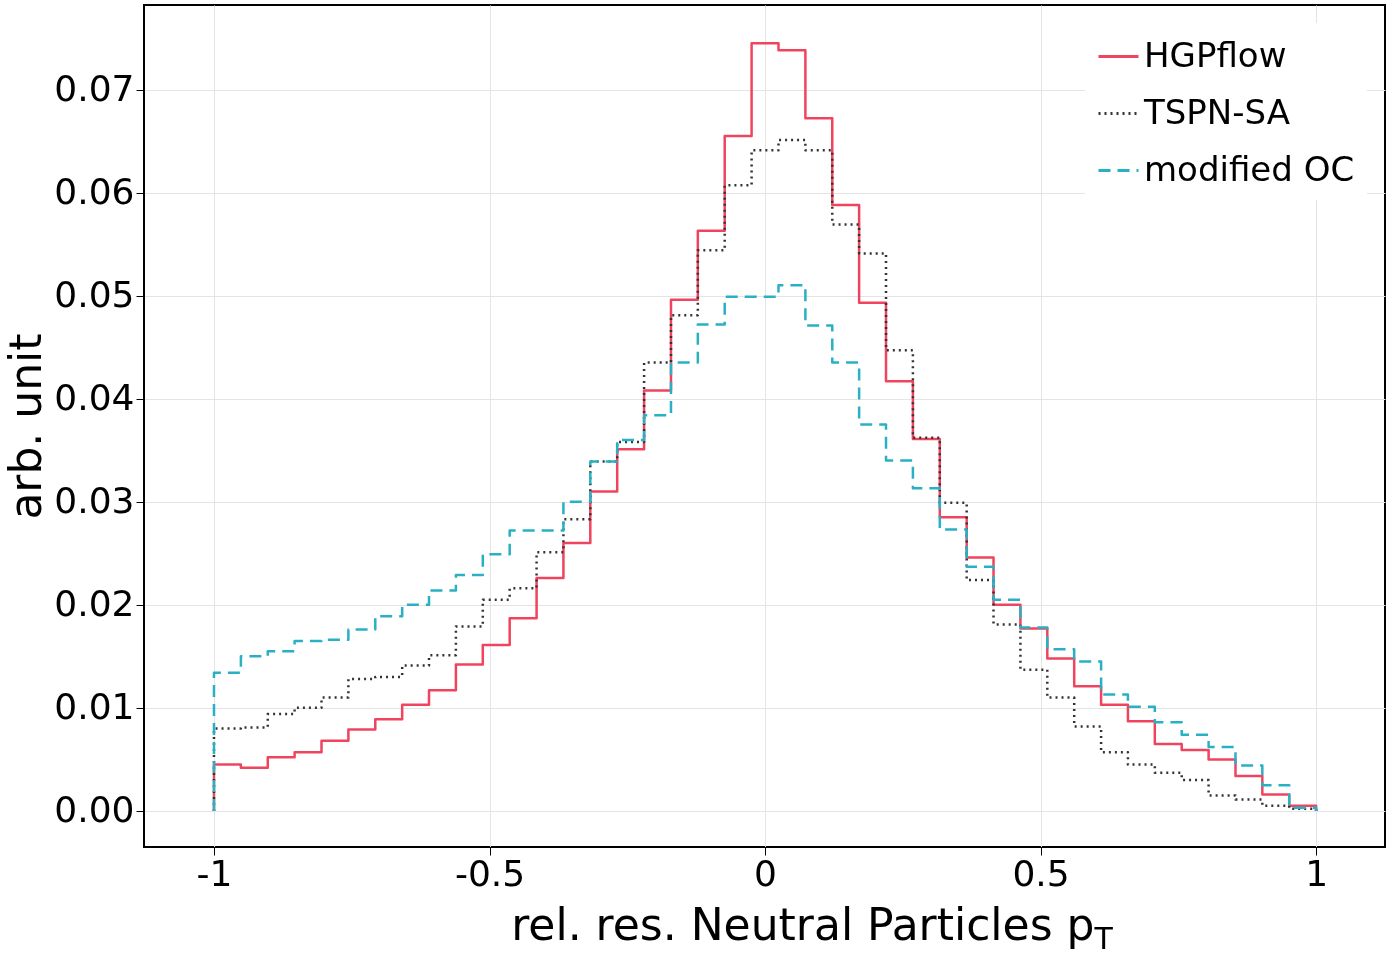  What do you see at coordinates (26, 426) in the screenshot?
I see `y-axis-title: arb. unit` at bounding box center [26, 426].